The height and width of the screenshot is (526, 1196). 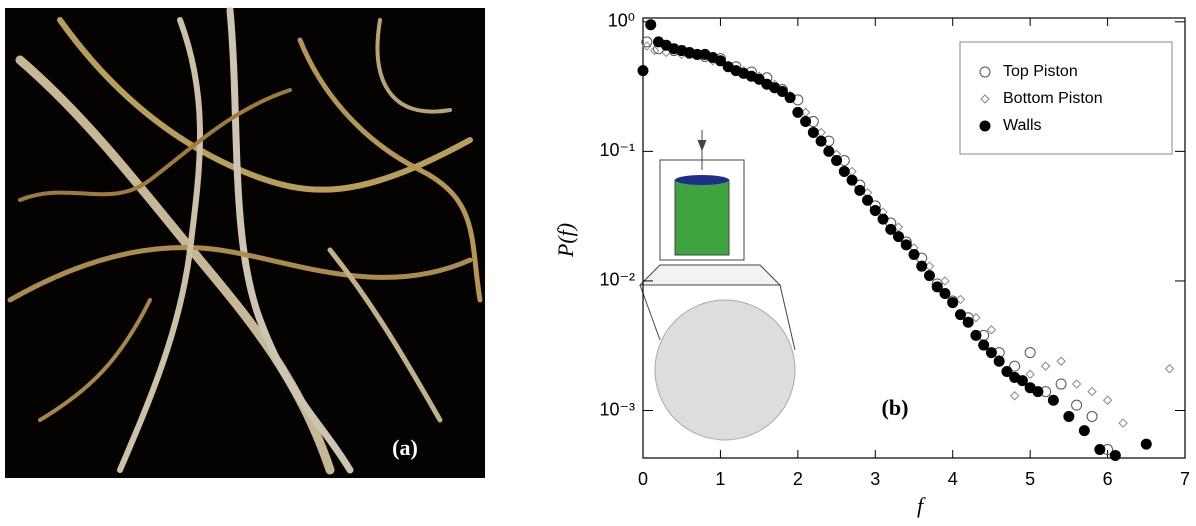 What do you see at coordinates (717, 285) in the screenshot?
I see `inset-drawing` at bounding box center [717, 285].